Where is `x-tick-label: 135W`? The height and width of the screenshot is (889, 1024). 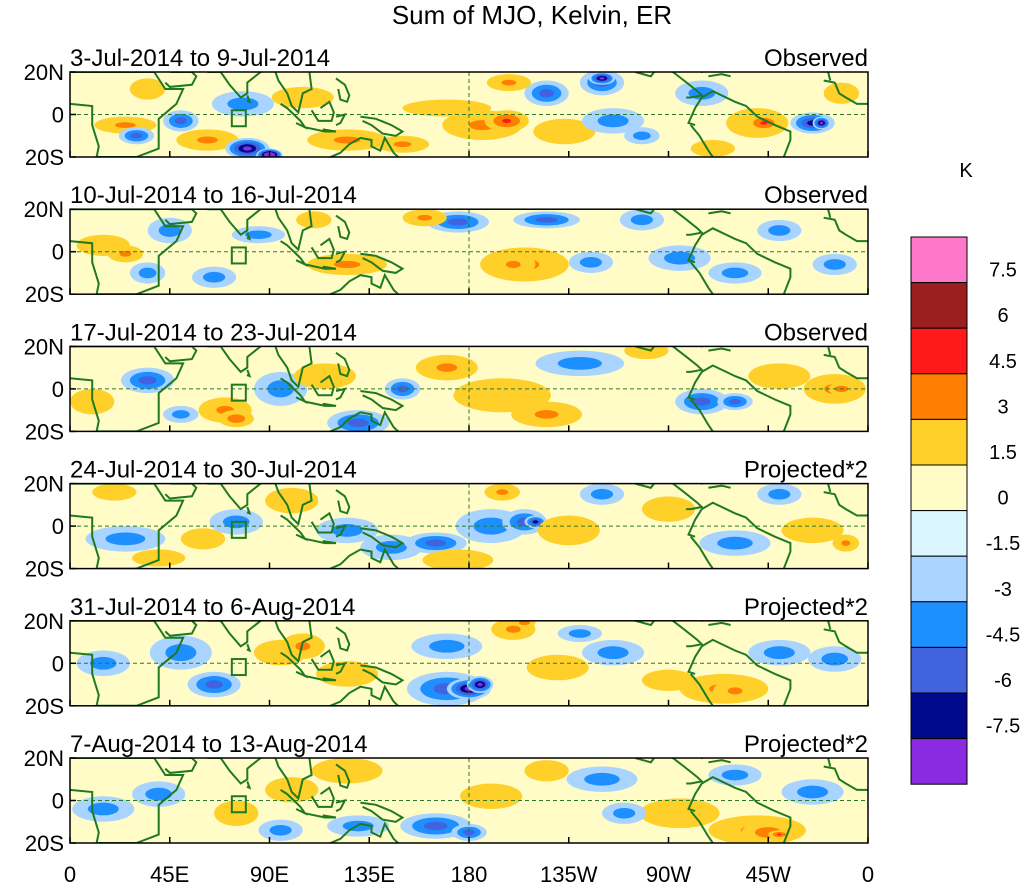 x-tick-label: 135W is located at coordinates (569, 874).